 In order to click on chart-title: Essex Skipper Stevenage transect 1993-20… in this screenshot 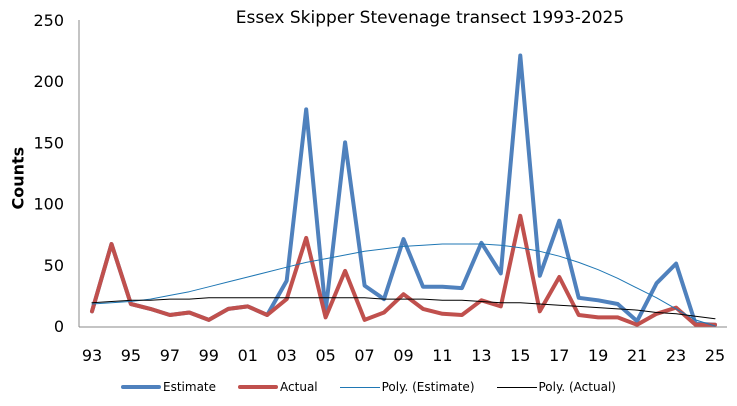, I will do `click(430, 18)`.